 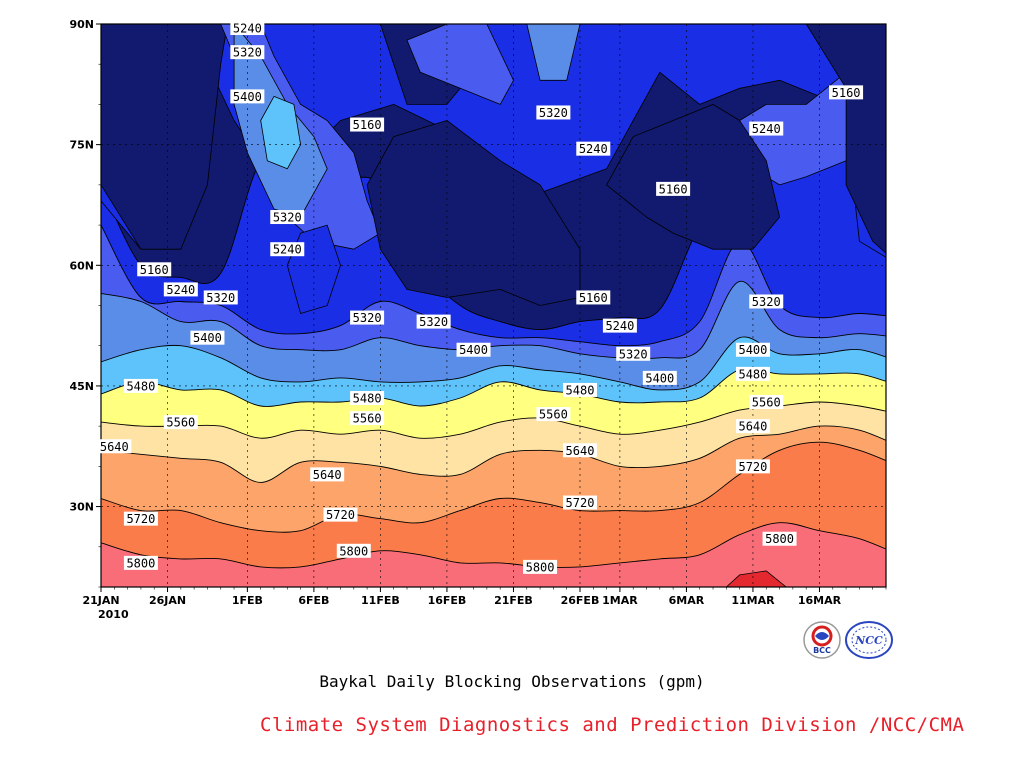 What do you see at coordinates (620, 600) in the screenshot?
I see `x-tick-label: 1MAR` at bounding box center [620, 600].